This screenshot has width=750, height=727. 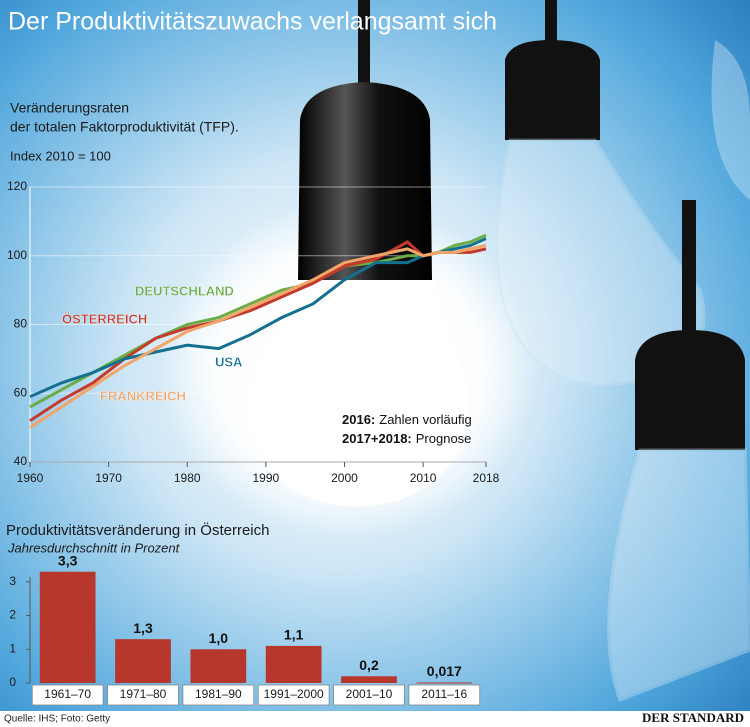 What do you see at coordinates (444, 438) in the screenshot?
I see `annotation-text: Prognose` at bounding box center [444, 438].